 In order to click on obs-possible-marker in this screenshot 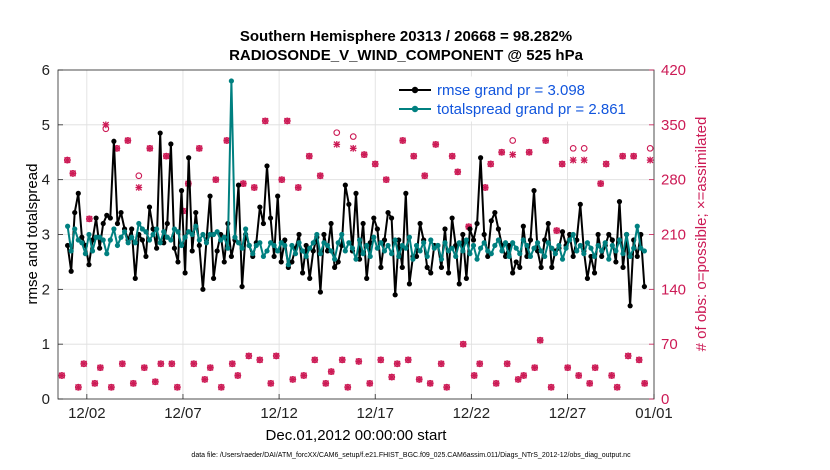, I will do `click(513, 140)`.